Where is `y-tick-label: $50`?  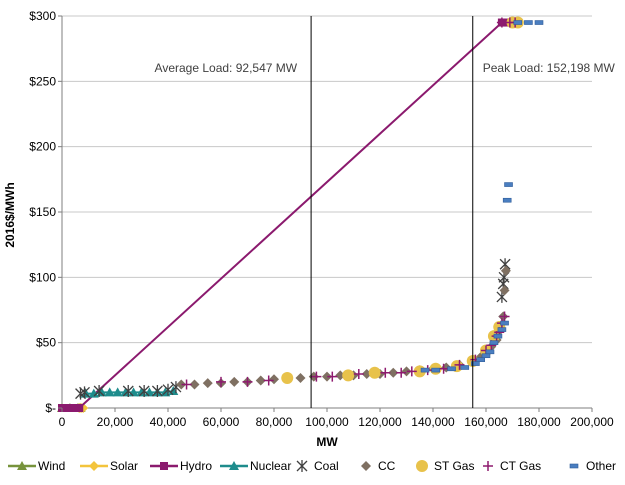
y-tick-label: $50 is located at coordinates (46, 343).